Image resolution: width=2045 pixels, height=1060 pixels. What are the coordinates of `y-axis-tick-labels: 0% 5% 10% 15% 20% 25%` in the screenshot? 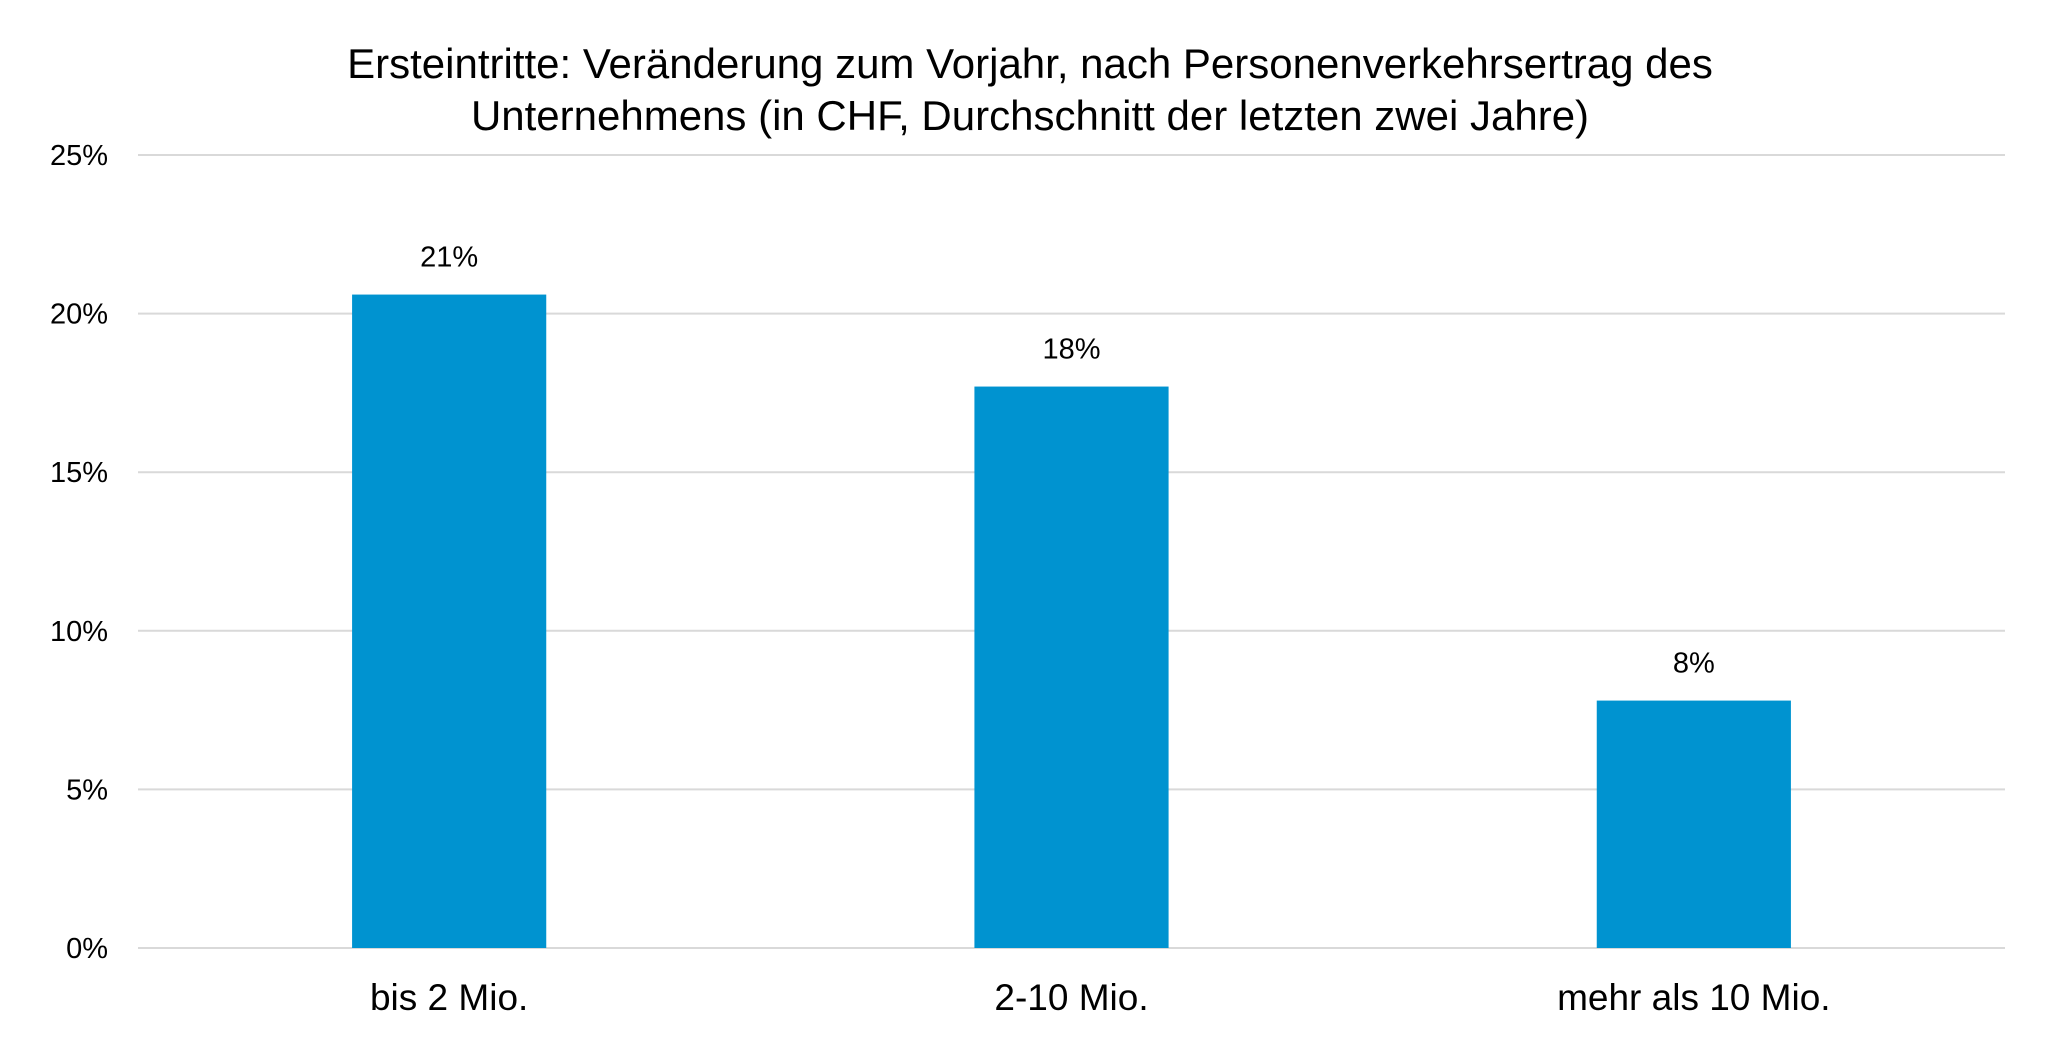 It's located at (79, 552).